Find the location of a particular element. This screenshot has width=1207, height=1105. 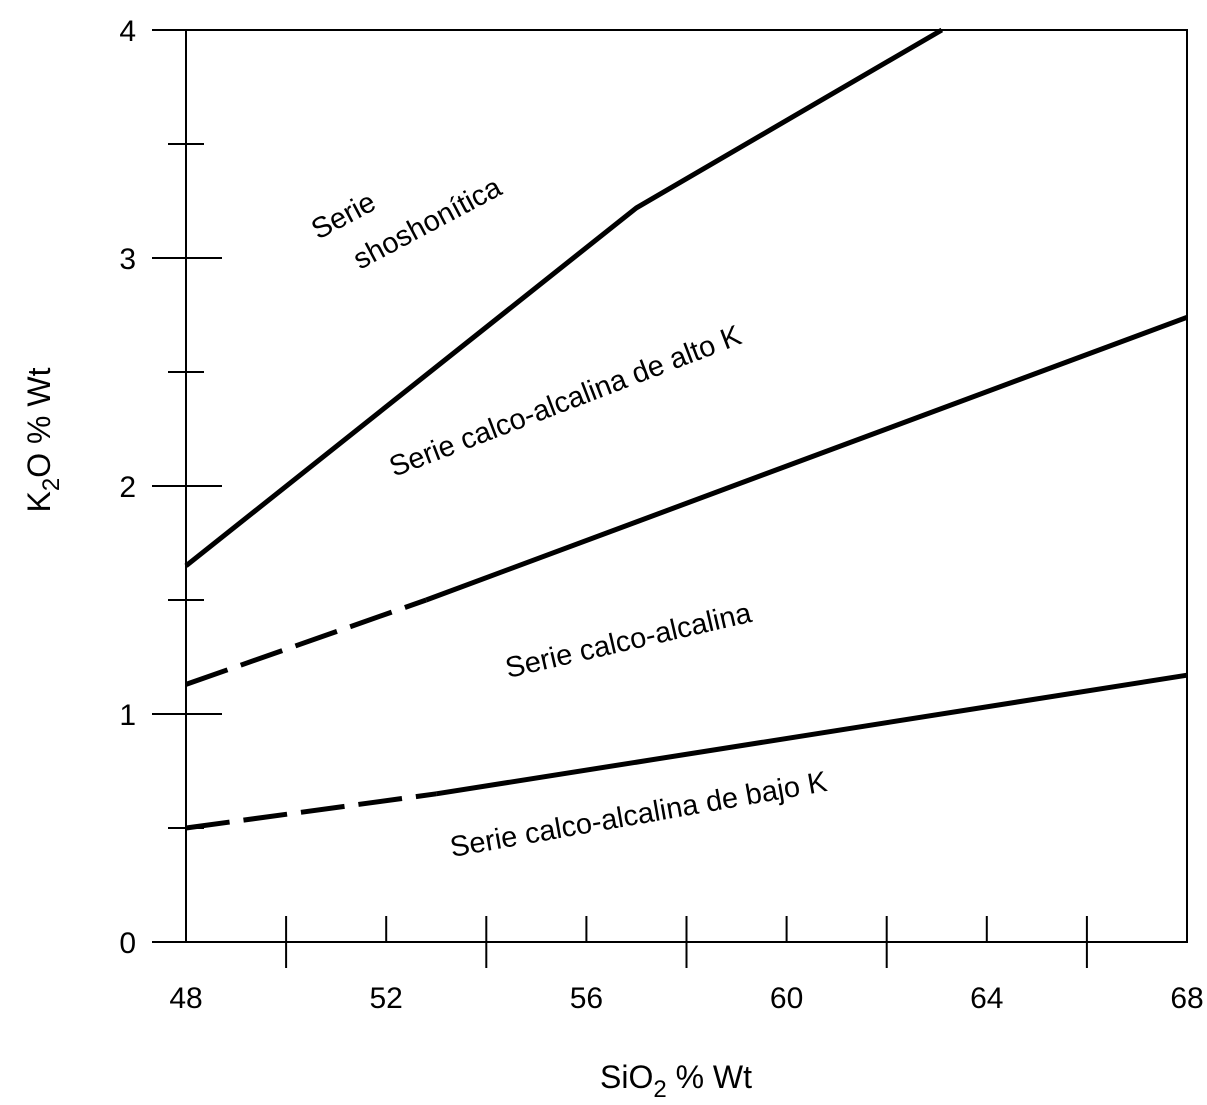

region-label-calc-alkaline: Serie calco-alcalina is located at coordinates (628, 641).